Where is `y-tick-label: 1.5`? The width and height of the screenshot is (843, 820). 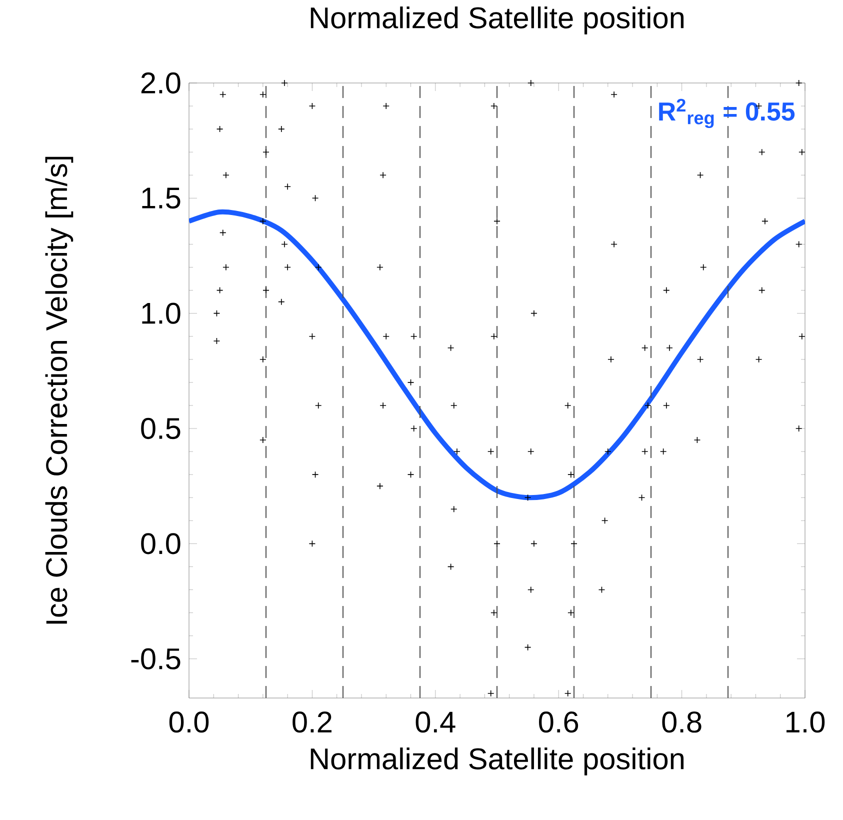 y-tick-label: 1.5 is located at coordinates (161, 198).